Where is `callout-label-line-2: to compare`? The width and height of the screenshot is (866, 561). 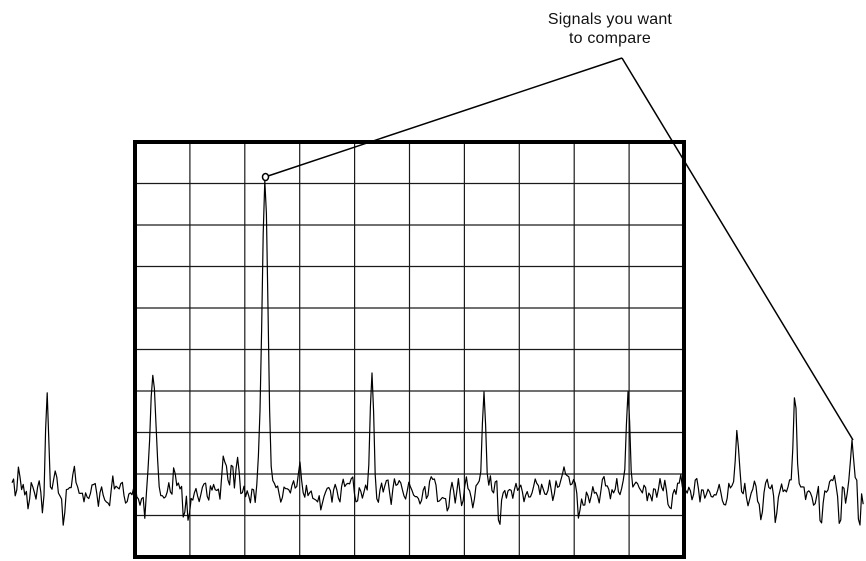 callout-label-line-2: to compare is located at coordinates (610, 38).